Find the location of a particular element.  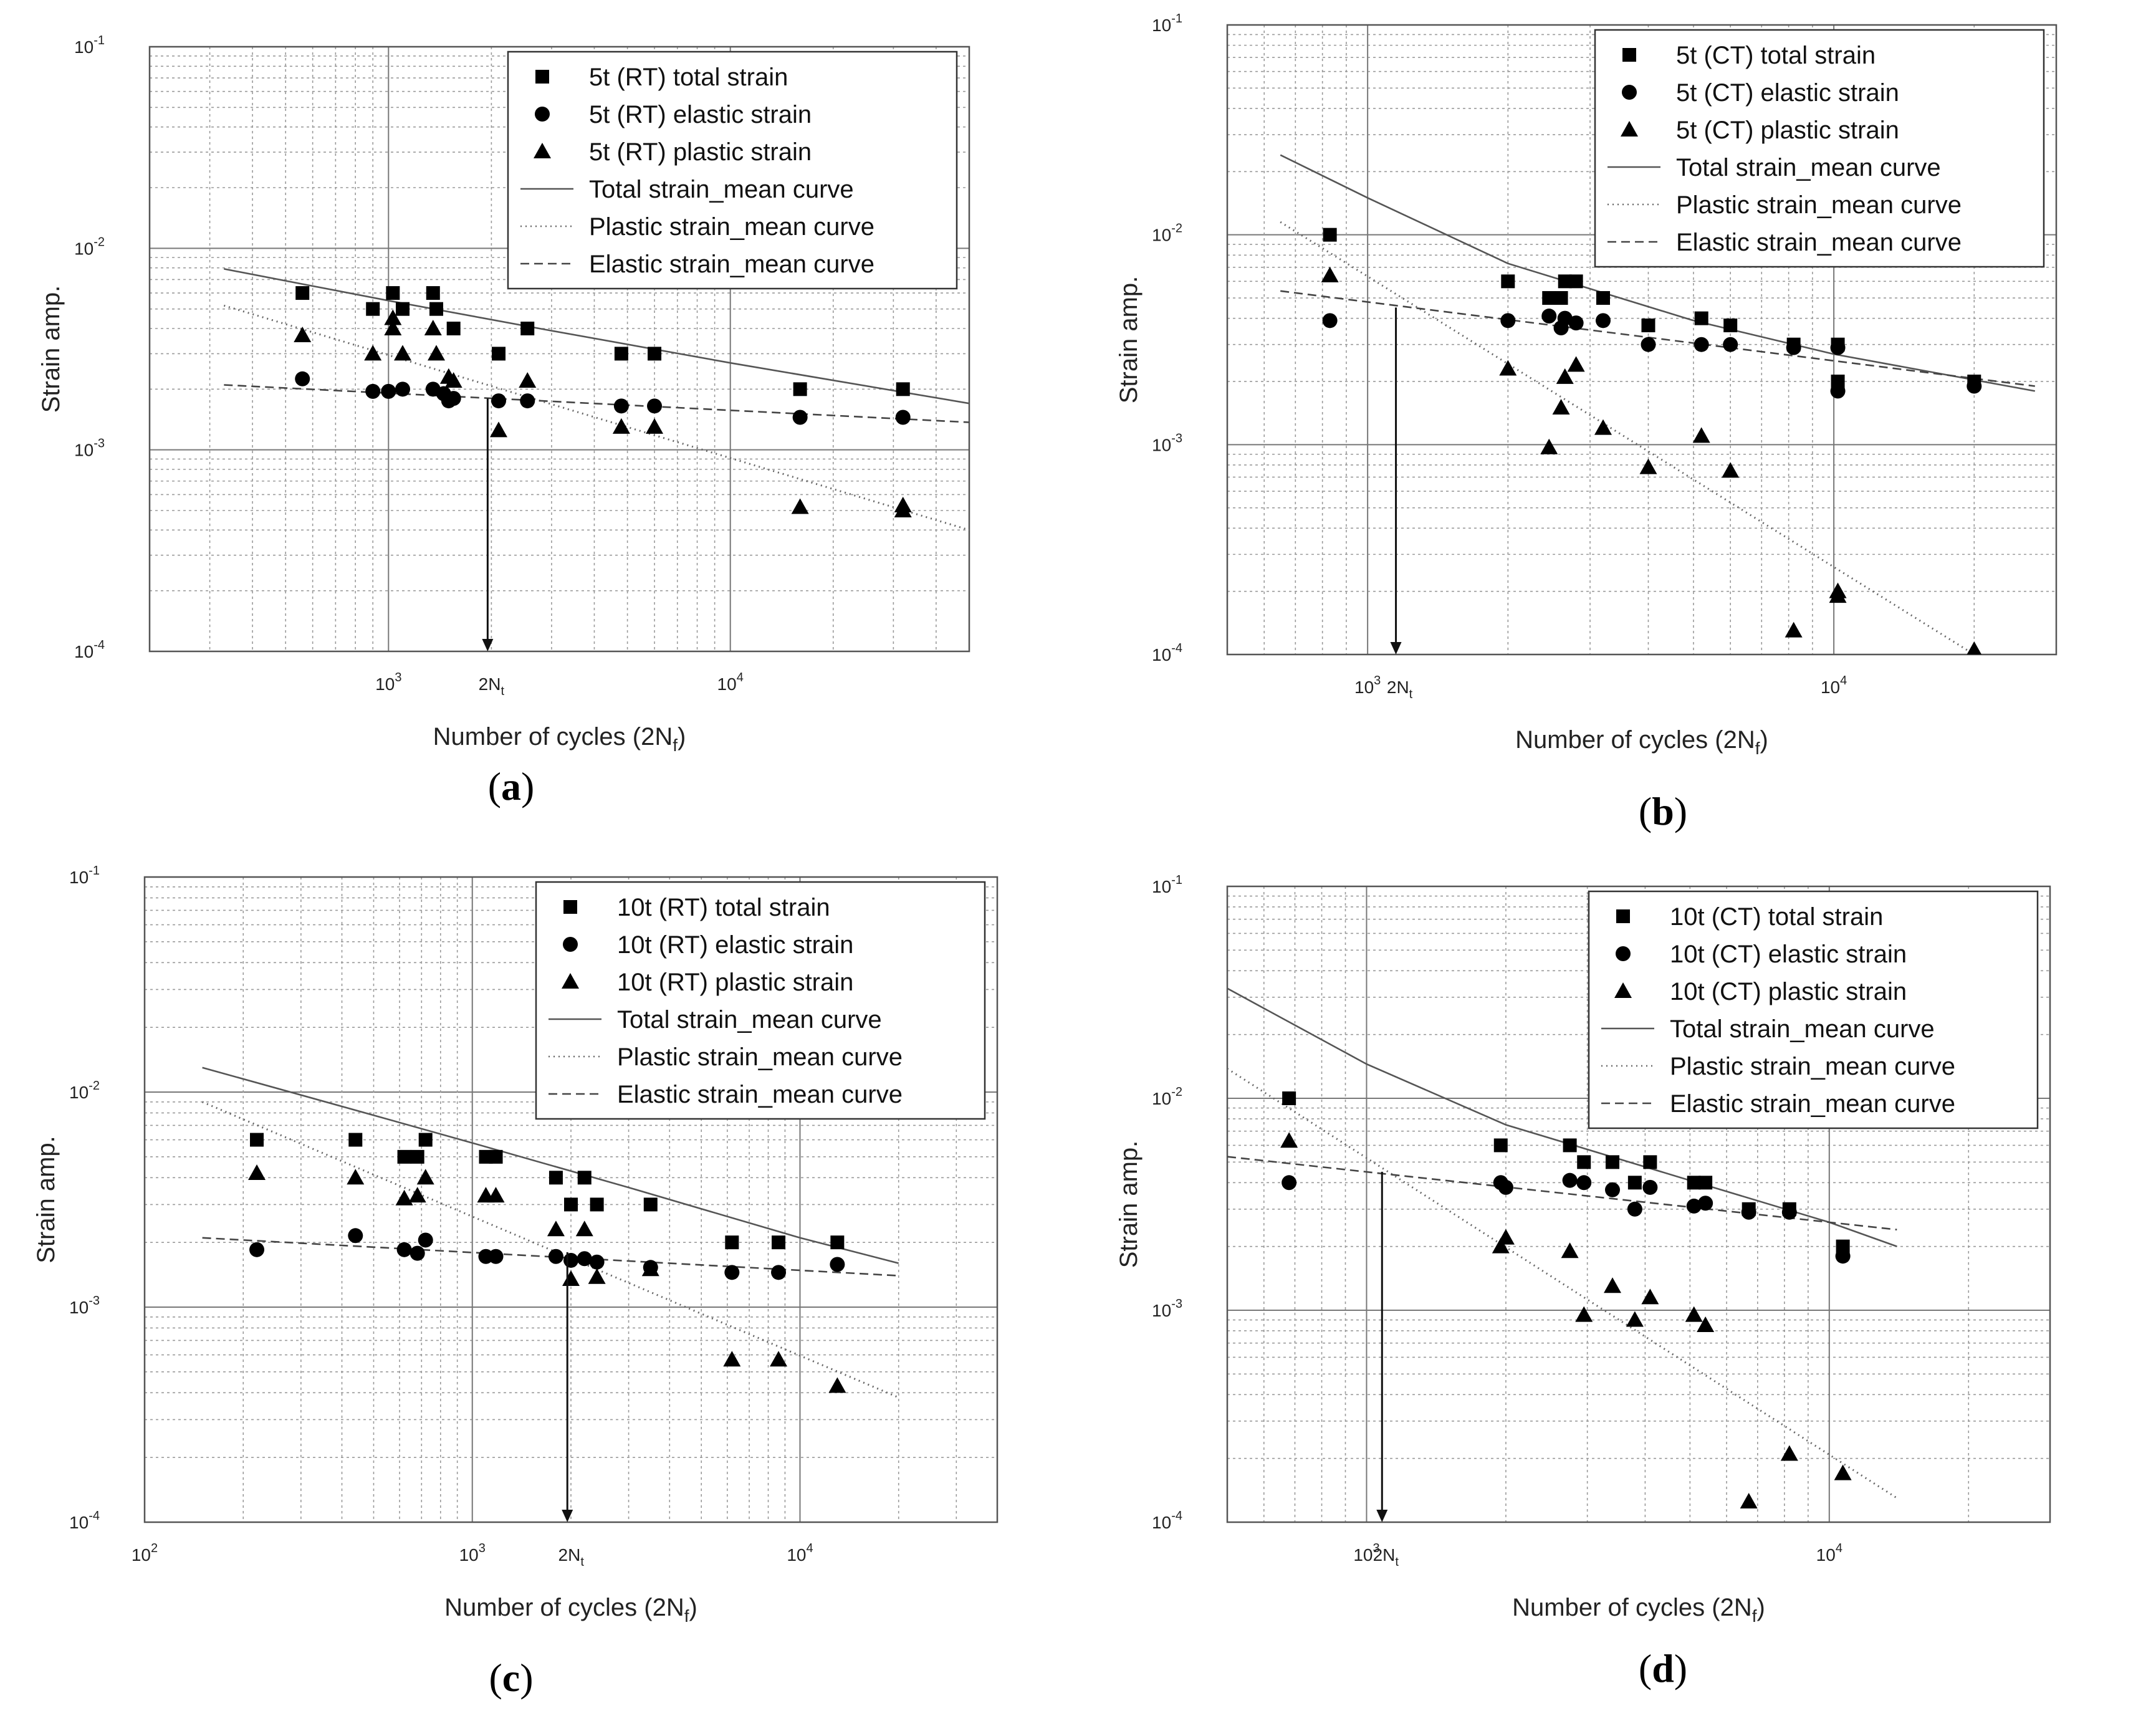

legend-item: 5t (CT) elastic strain is located at coordinates (1760, 93).